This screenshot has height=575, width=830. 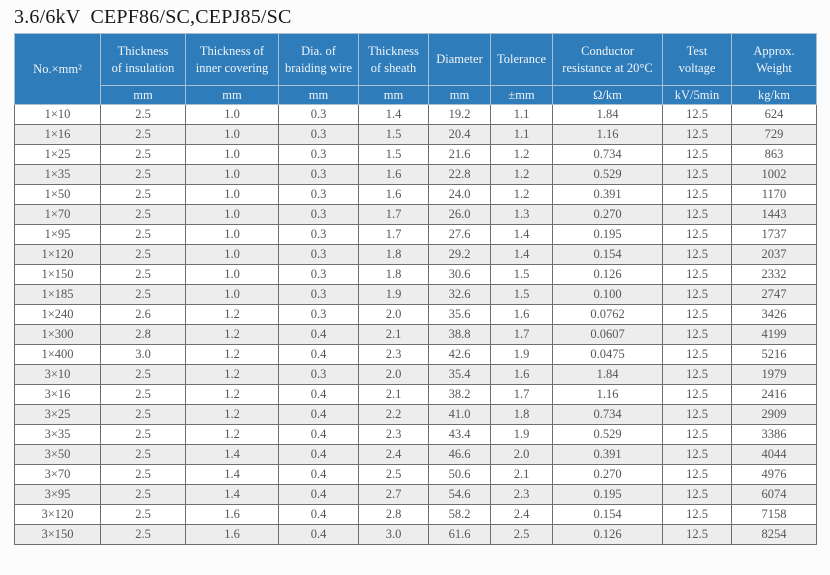 What do you see at coordinates (459, 474) in the screenshot?
I see `cell: 50.6` at bounding box center [459, 474].